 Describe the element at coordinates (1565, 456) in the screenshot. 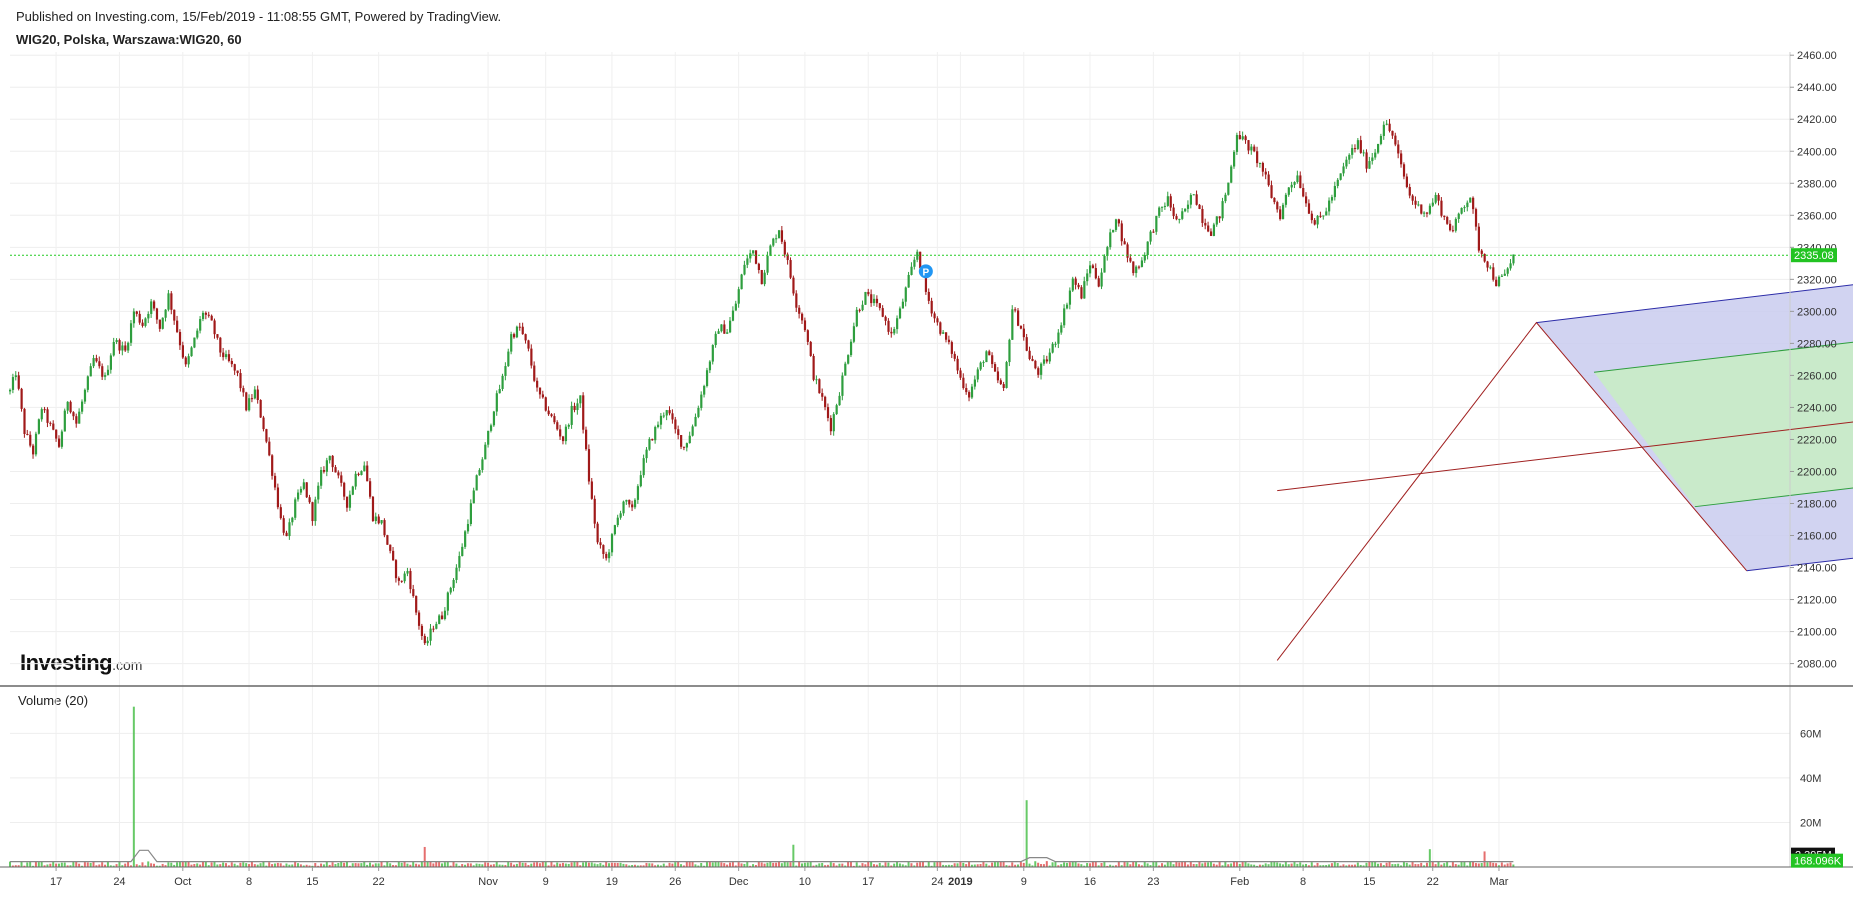

I see `channel-median-line` at that location.